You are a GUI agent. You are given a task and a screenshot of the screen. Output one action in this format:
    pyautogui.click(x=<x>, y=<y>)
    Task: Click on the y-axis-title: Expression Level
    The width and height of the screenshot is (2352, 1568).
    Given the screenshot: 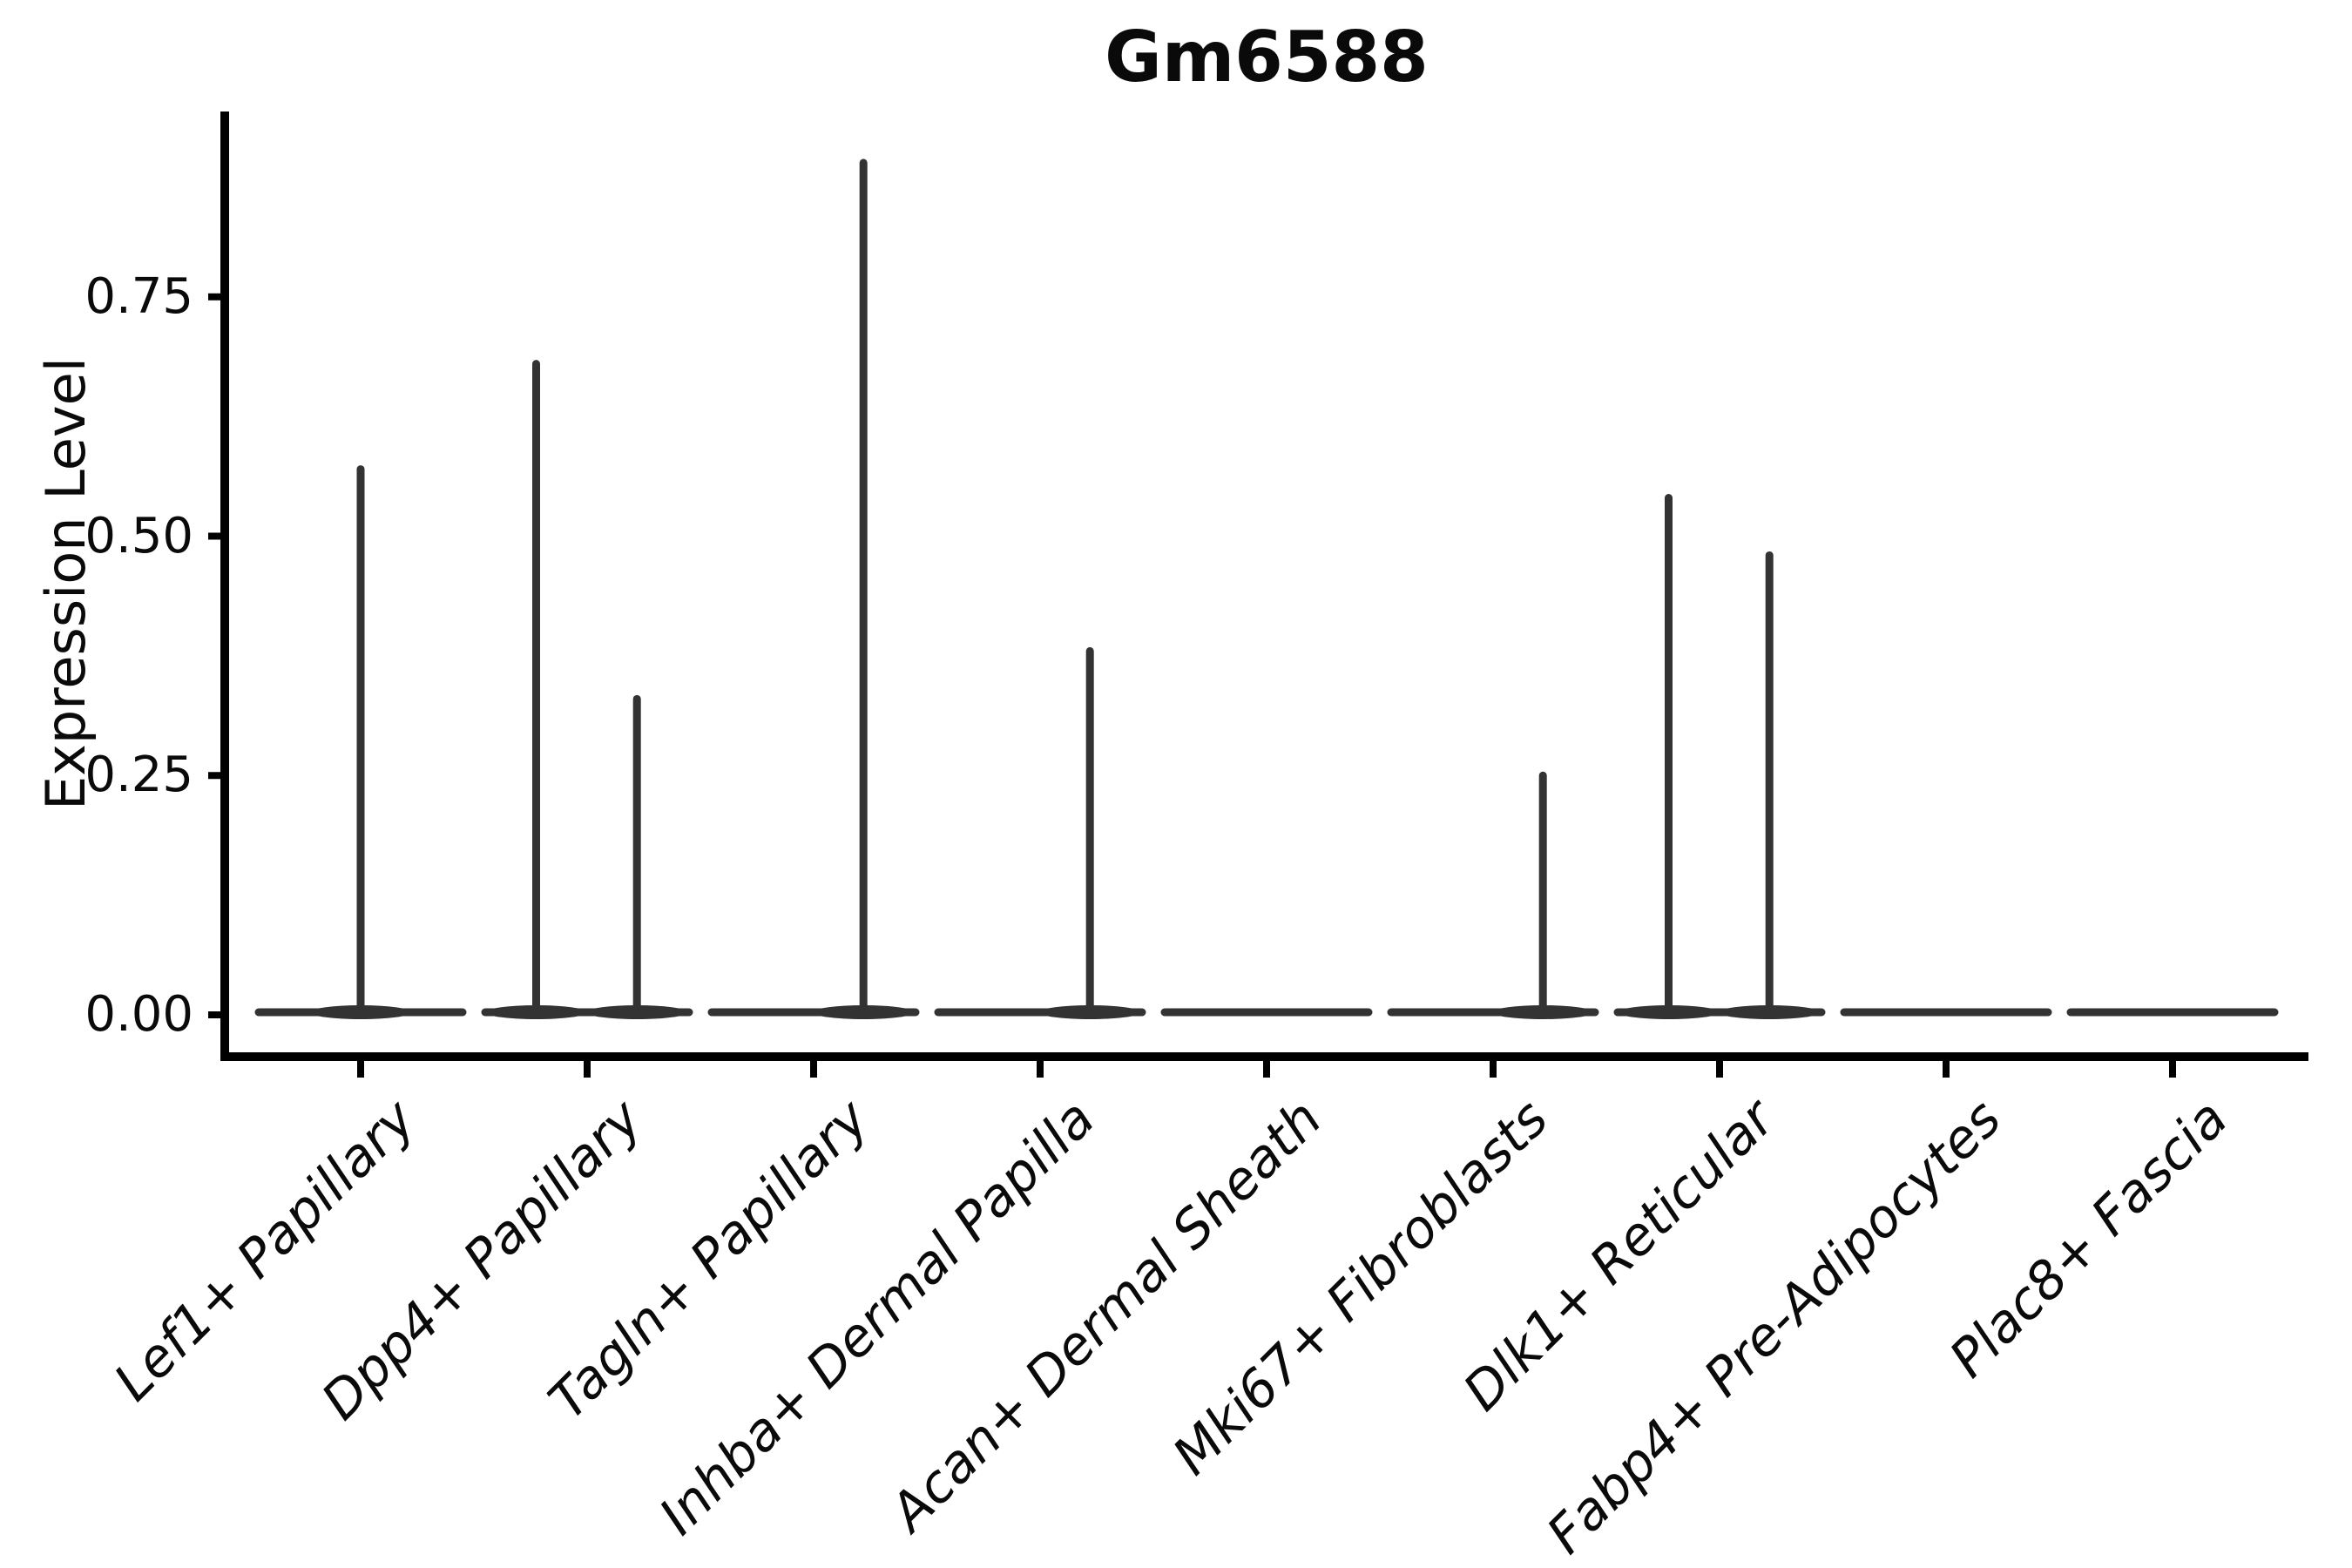 What is the action you would take?
    pyautogui.click(x=66, y=583)
    